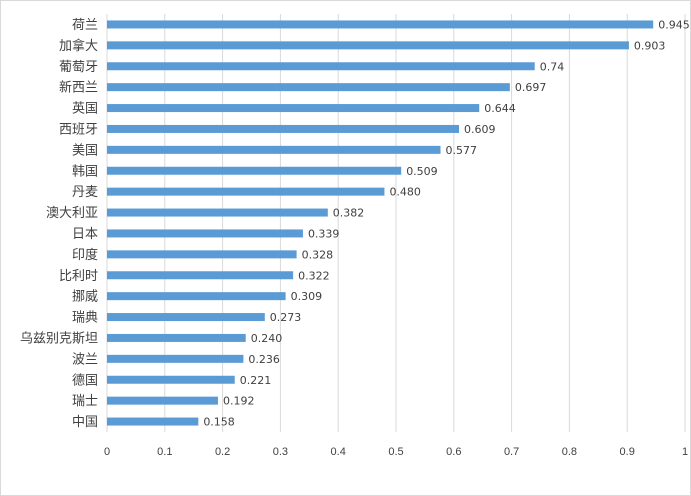 The image size is (691, 496). What do you see at coordinates (314, 275) in the screenshot?
I see `data-label: 0.322` at bounding box center [314, 275].